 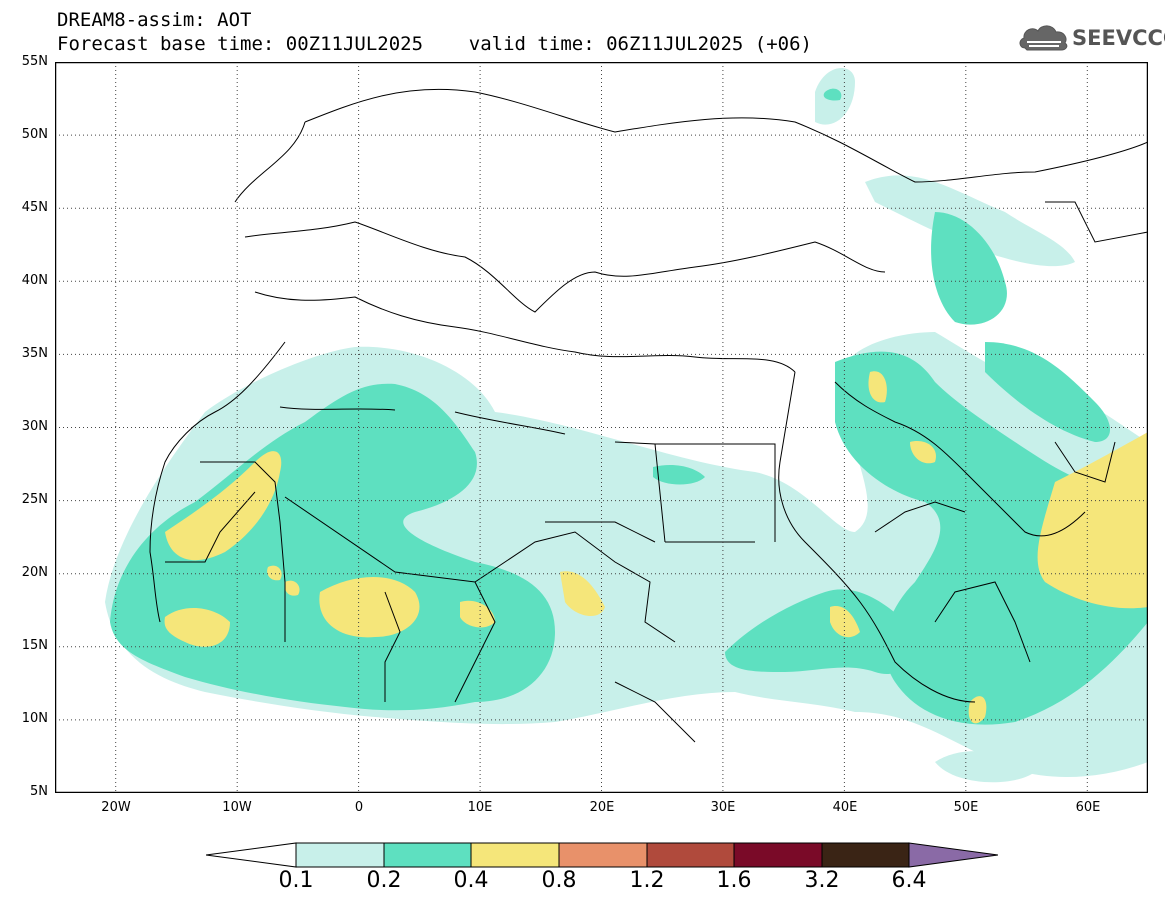 What do you see at coordinates (34, 134) in the screenshot?
I see `lat-label: 50N` at bounding box center [34, 134].